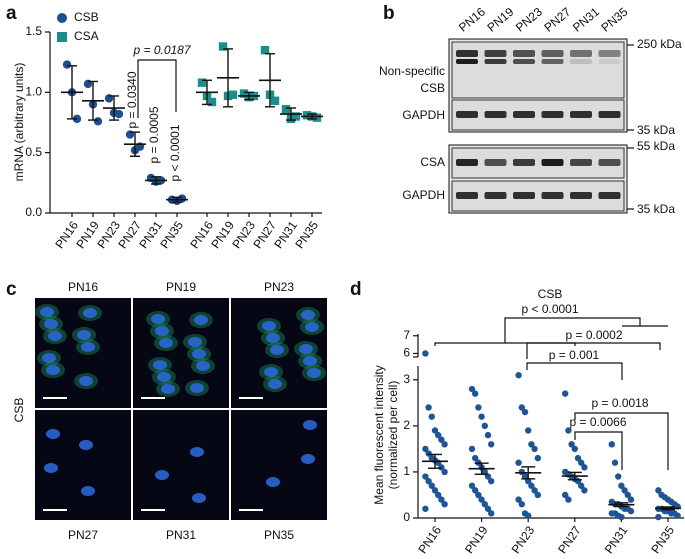  What do you see at coordinates (11, 289) in the screenshot?
I see `panel-letter: c` at bounding box center [11, 289].